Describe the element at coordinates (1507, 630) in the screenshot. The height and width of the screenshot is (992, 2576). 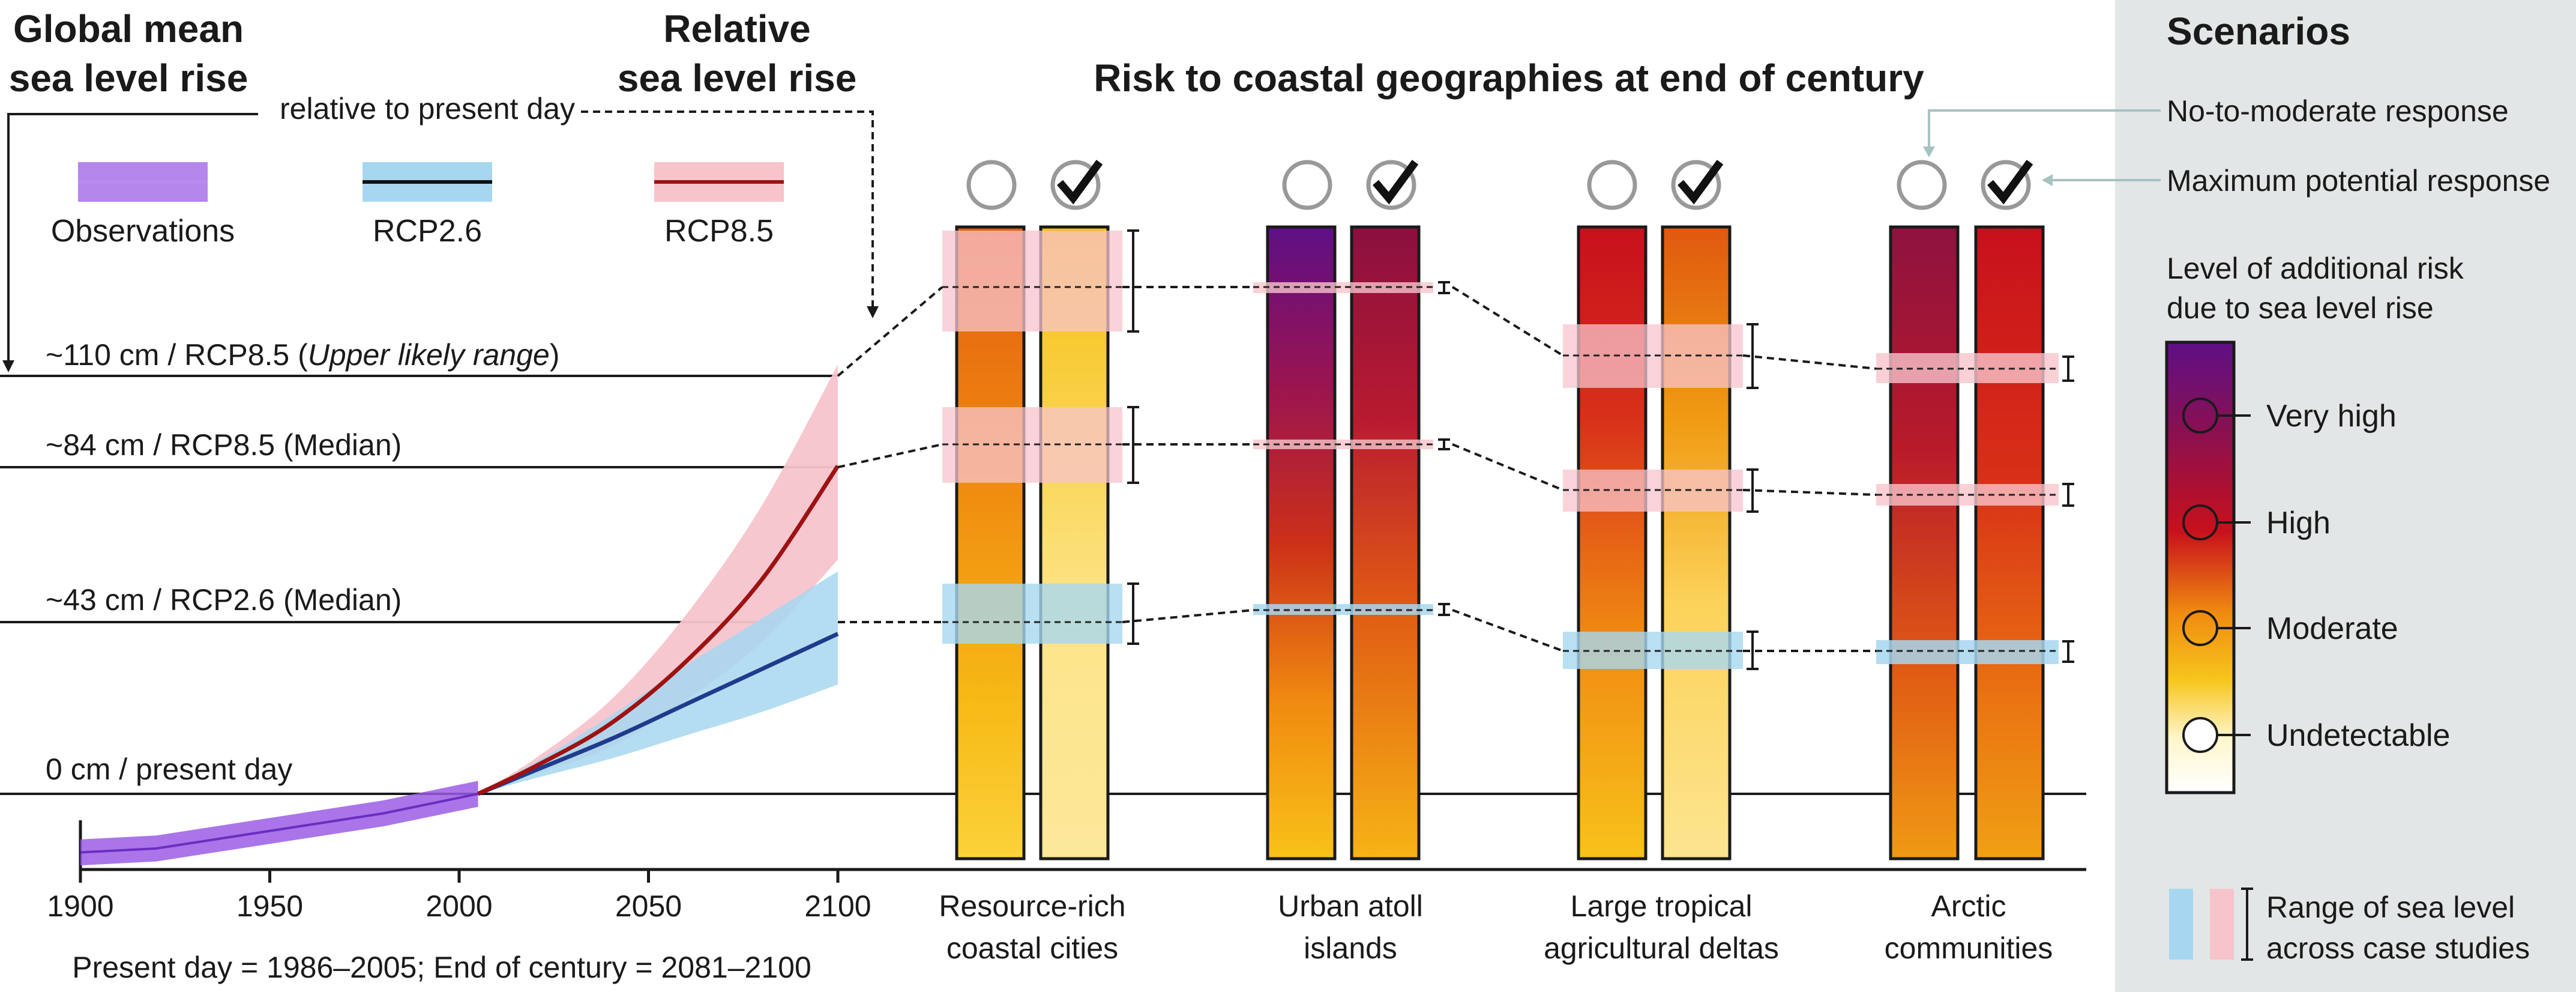
I see `connector-median26-bc` at that location.